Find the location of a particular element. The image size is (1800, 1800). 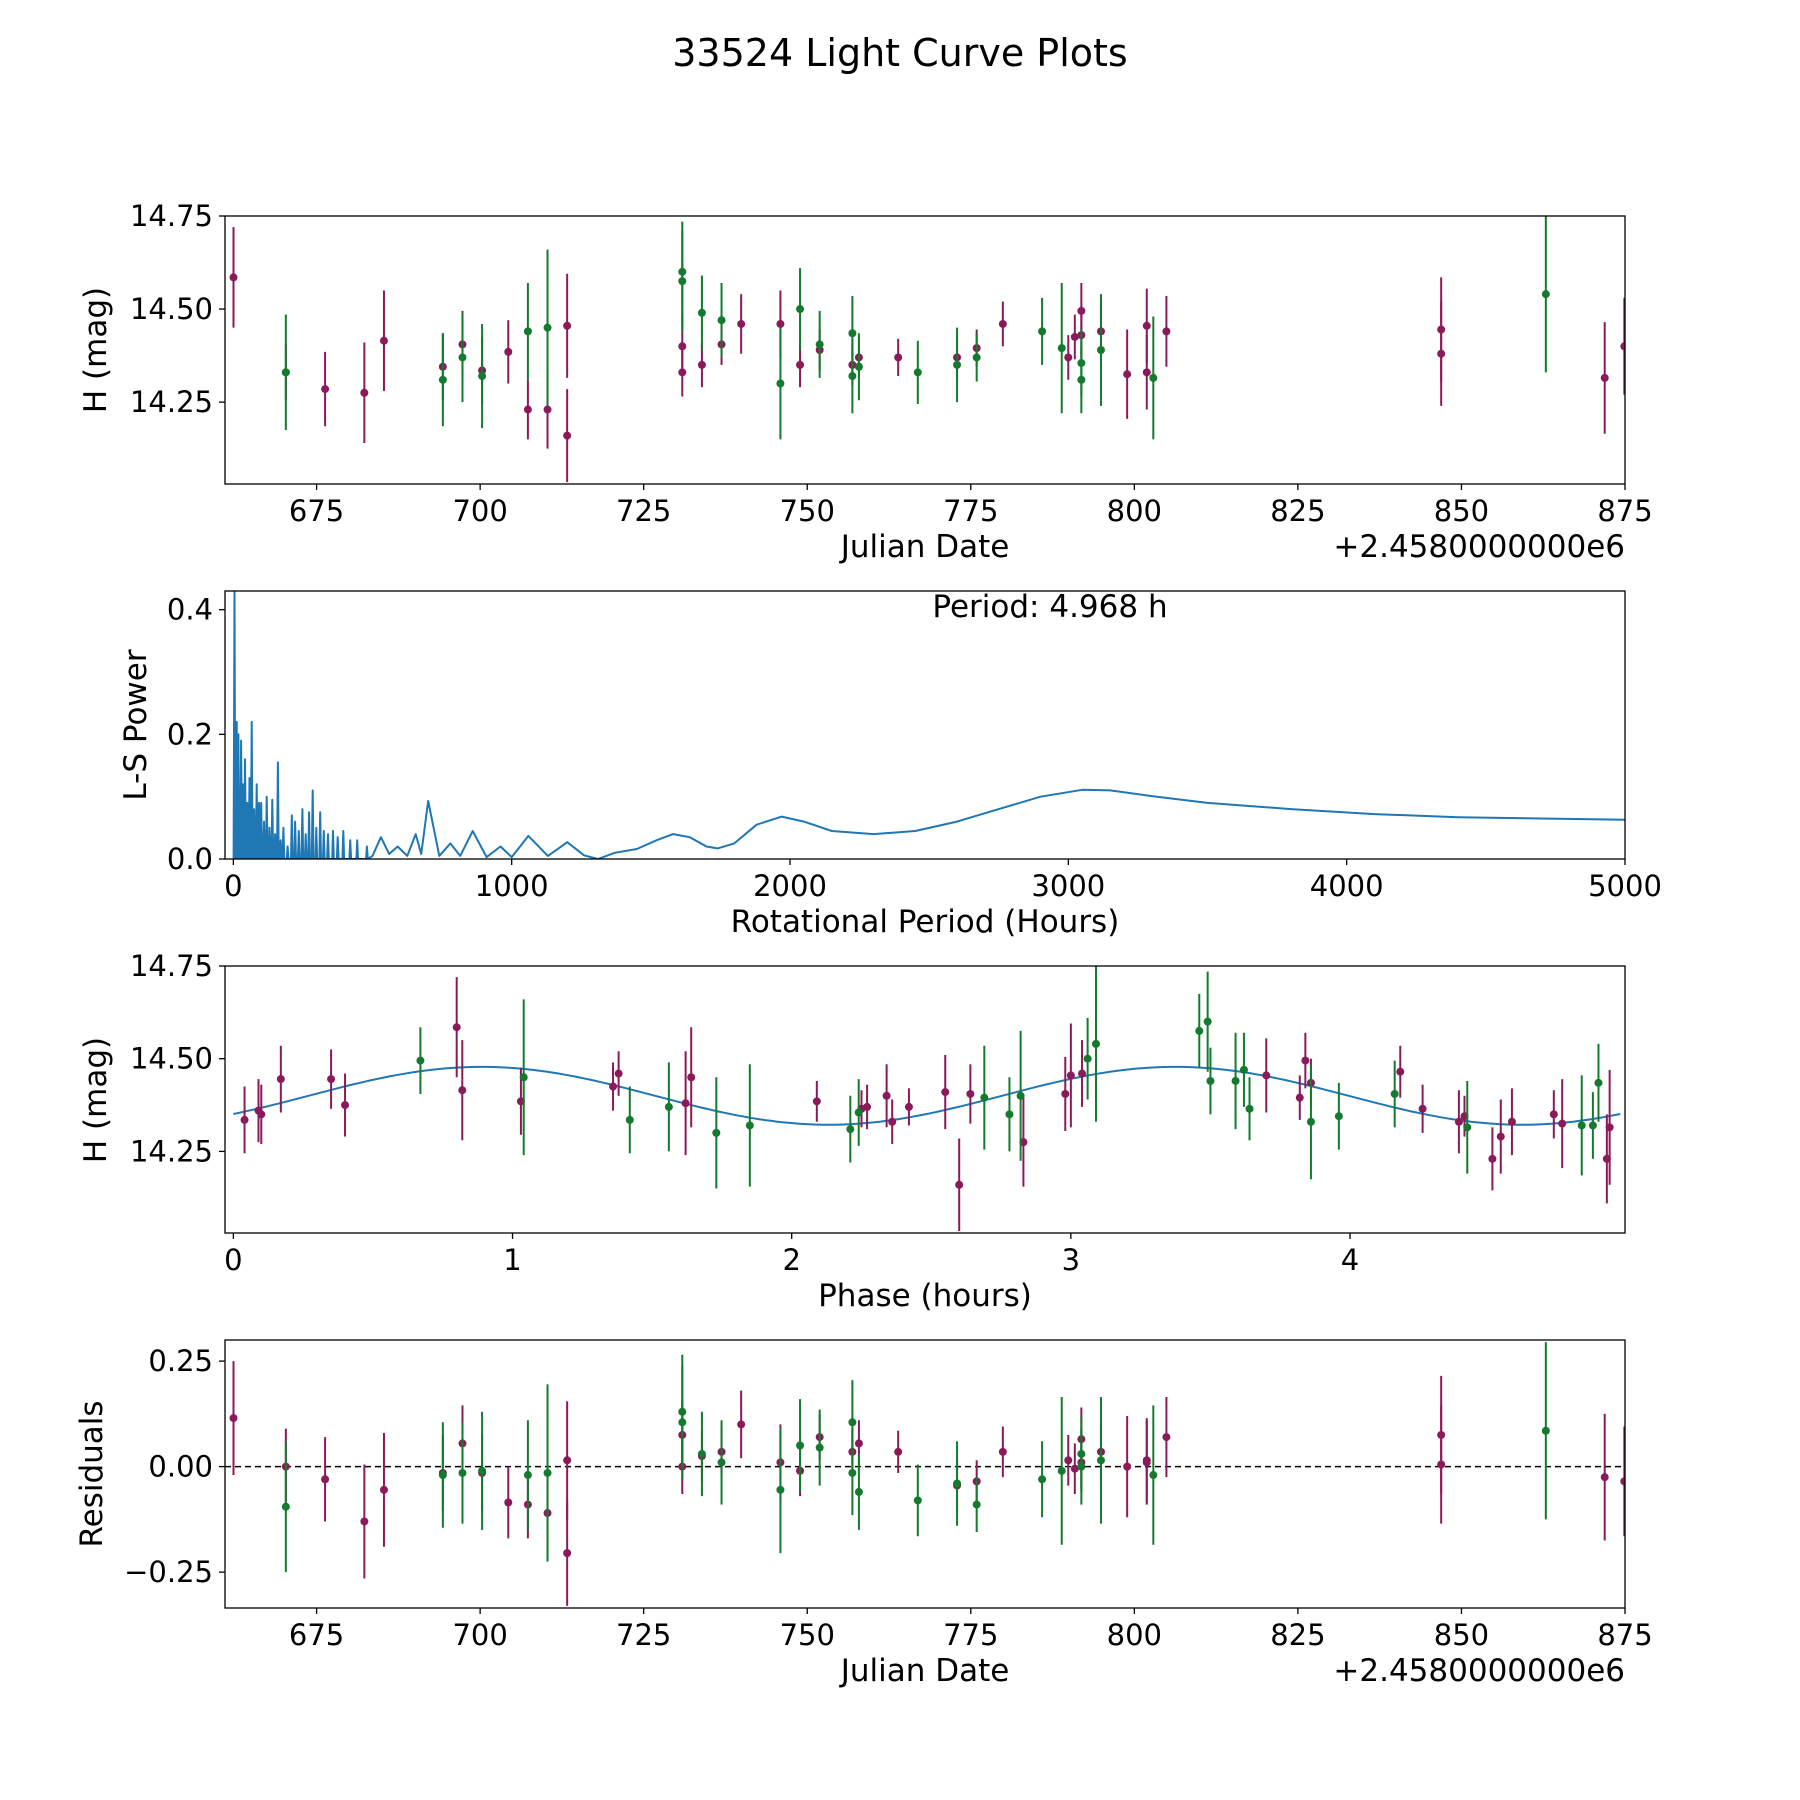

lightcurve-axes-frame is located at coordinates (925, 350).